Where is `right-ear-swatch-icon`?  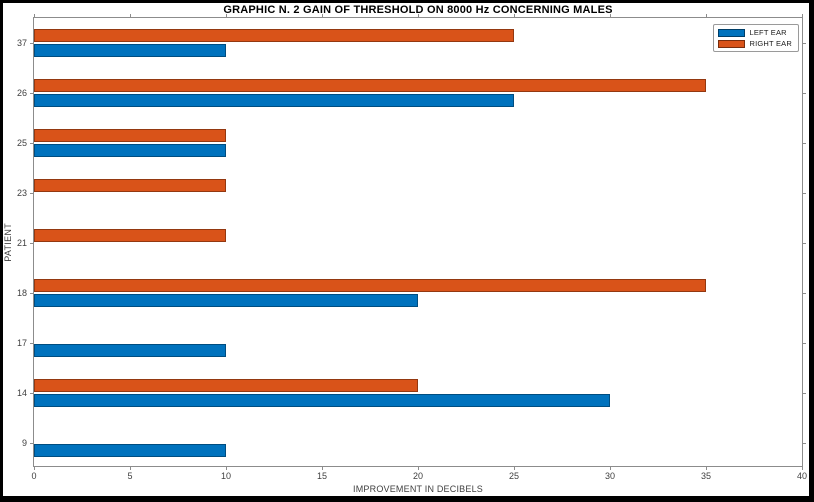 right-ear-swatch-icon is located at coordinates (732, 43).